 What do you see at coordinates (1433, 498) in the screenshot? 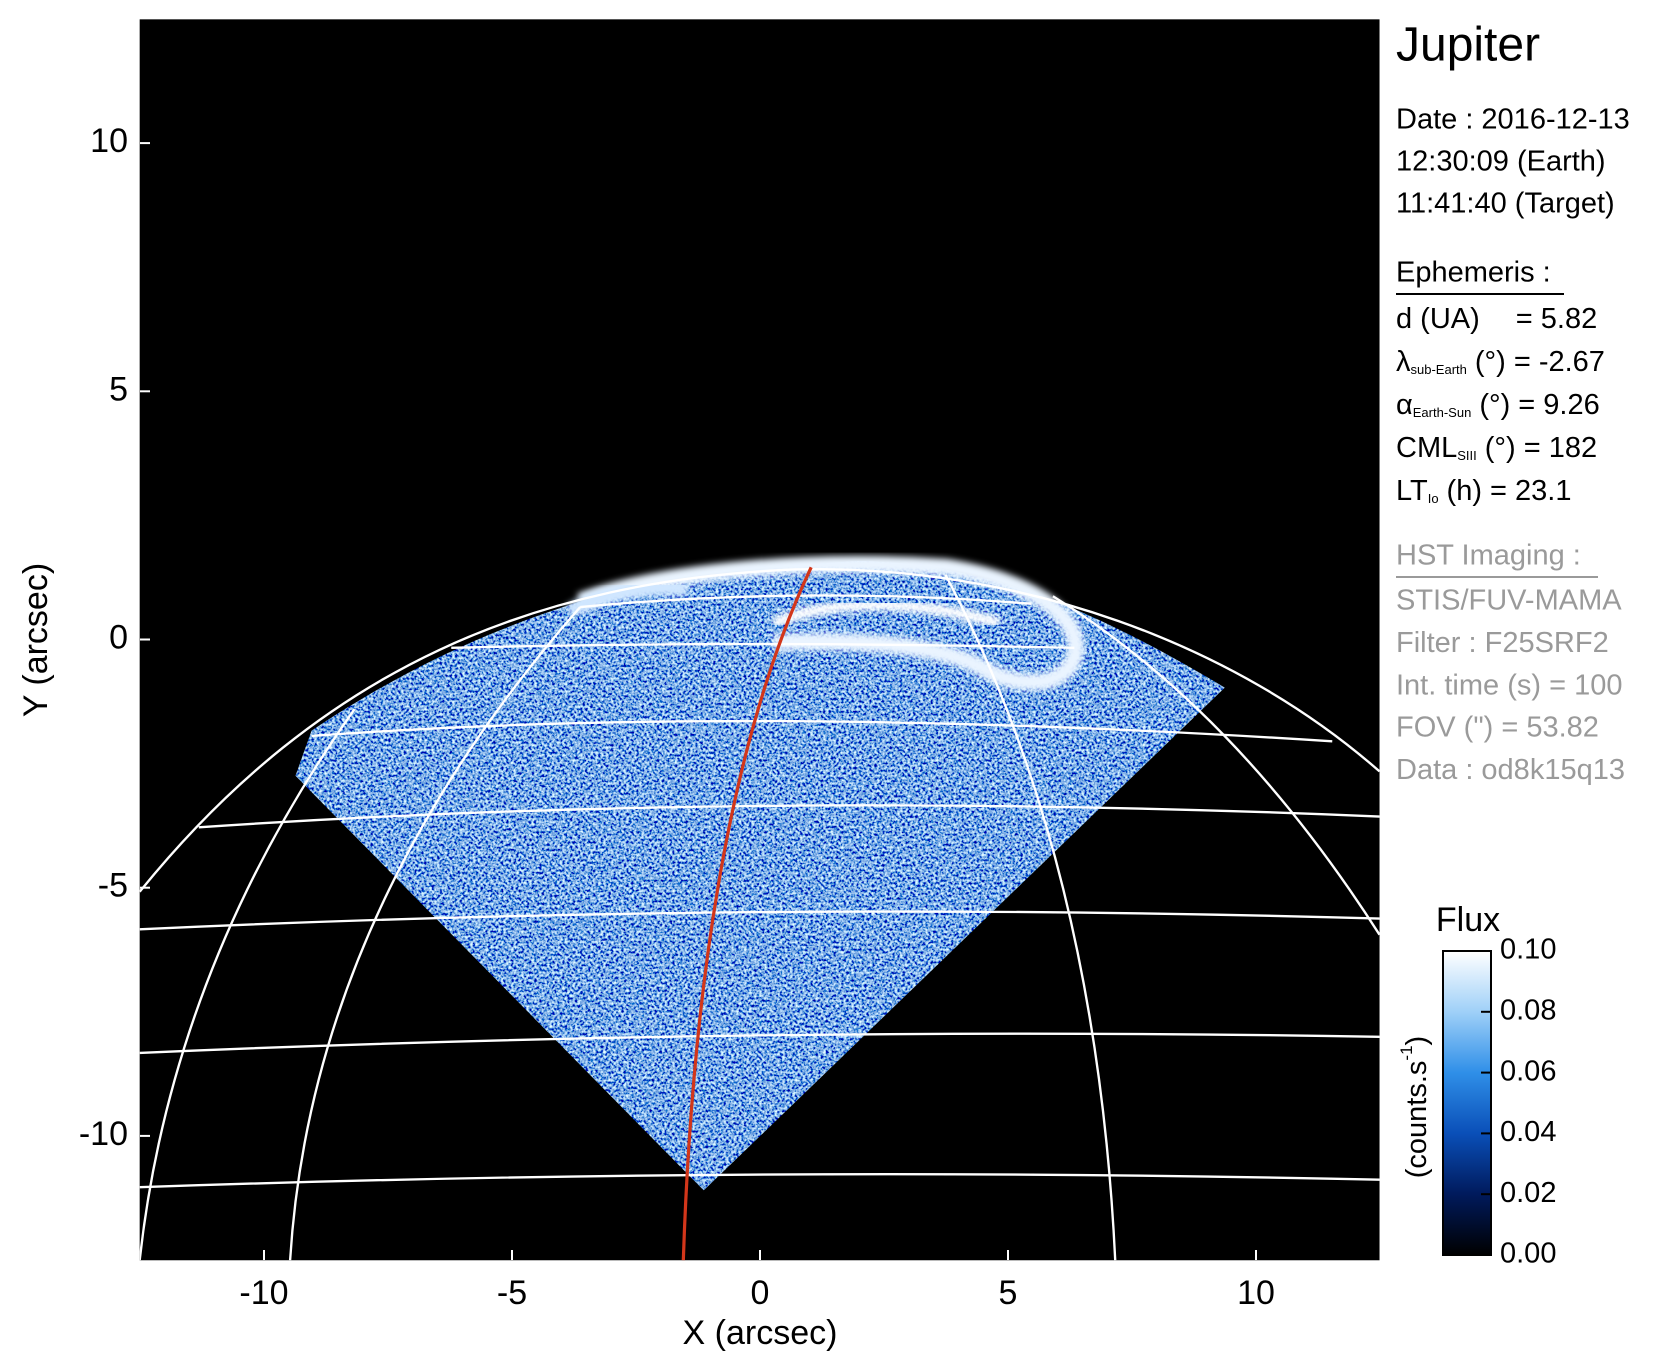
I see `ephemeris-subscript: Io` at bounding box center [1433, 498].